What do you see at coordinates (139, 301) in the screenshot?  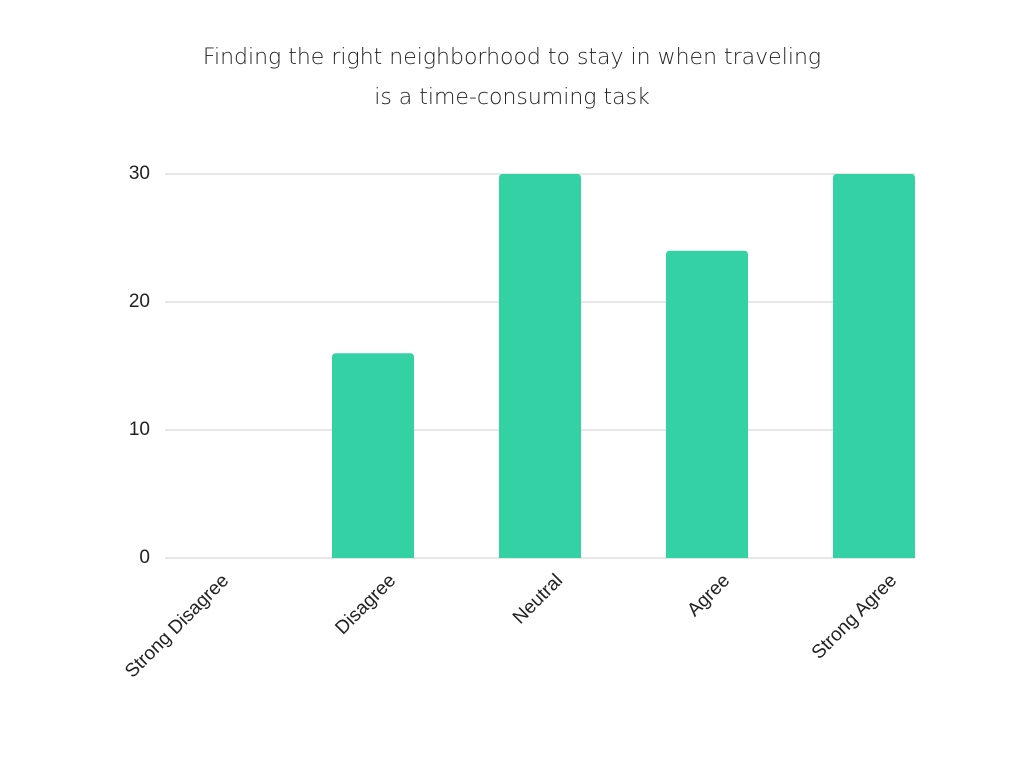 I see `y-tick-label: 20` at bounding box center [139, 301].